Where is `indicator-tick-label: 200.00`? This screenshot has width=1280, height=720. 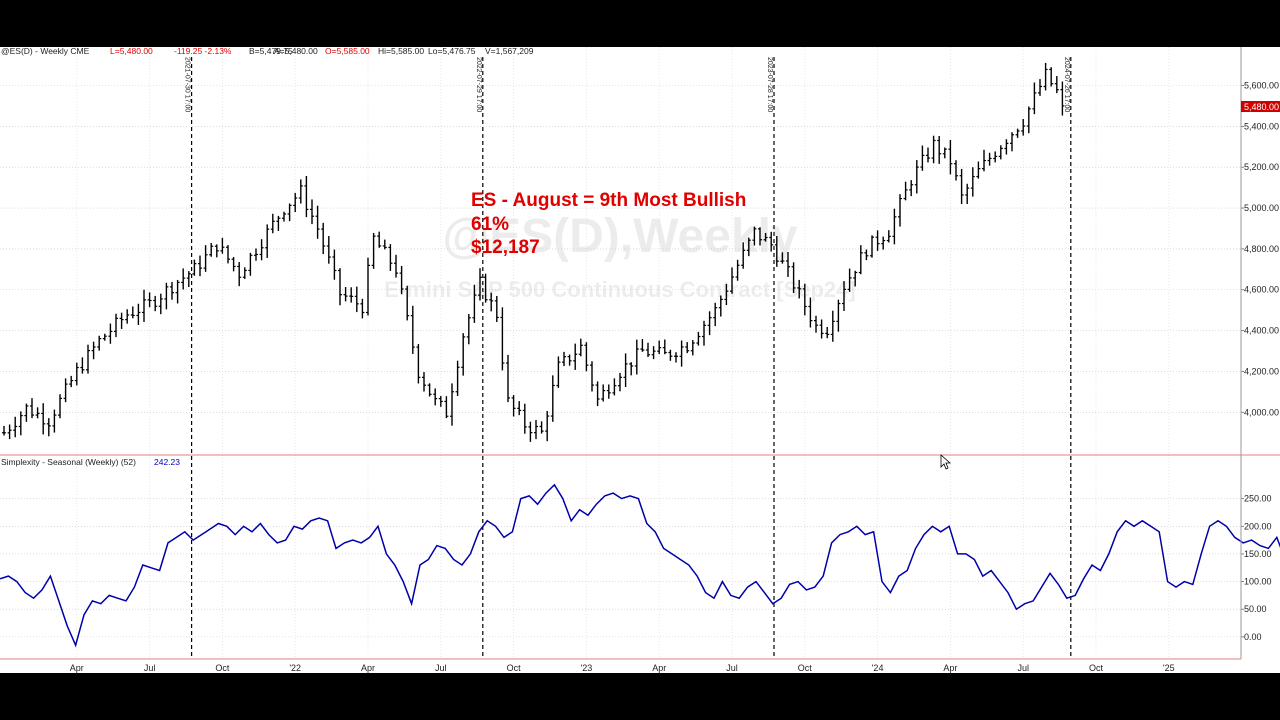
indicator-tick-label: 200.00 is located at coordinates (1258, 526).